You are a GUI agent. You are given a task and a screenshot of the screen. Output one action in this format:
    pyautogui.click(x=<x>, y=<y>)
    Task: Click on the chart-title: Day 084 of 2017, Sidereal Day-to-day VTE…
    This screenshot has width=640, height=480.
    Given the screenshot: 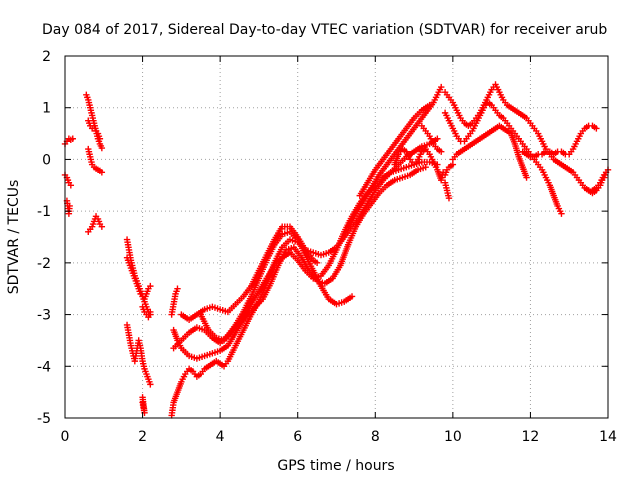 What is the action you would take?
    pyautogui.click(x=324, y=30)
    